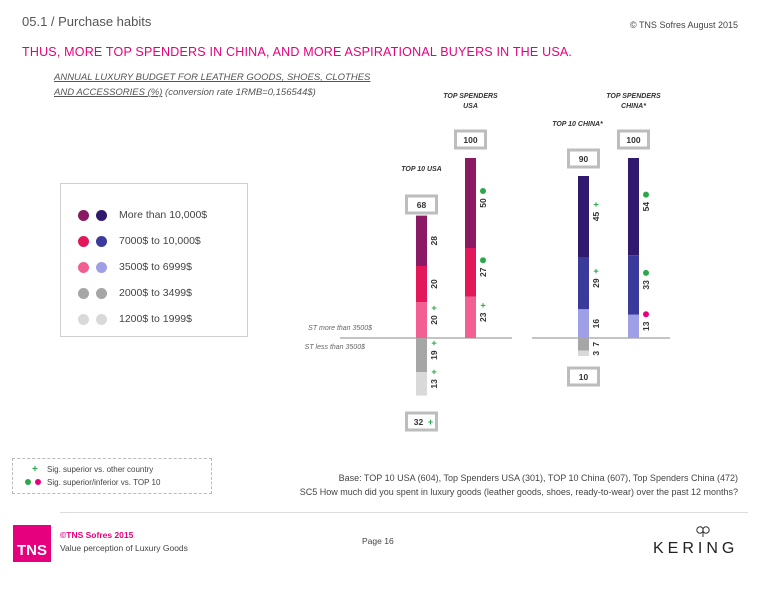  Describe the element at coordinates (577, 124) in the screenshot. I see `group-label: TOP 10 CHINA*` at that location.